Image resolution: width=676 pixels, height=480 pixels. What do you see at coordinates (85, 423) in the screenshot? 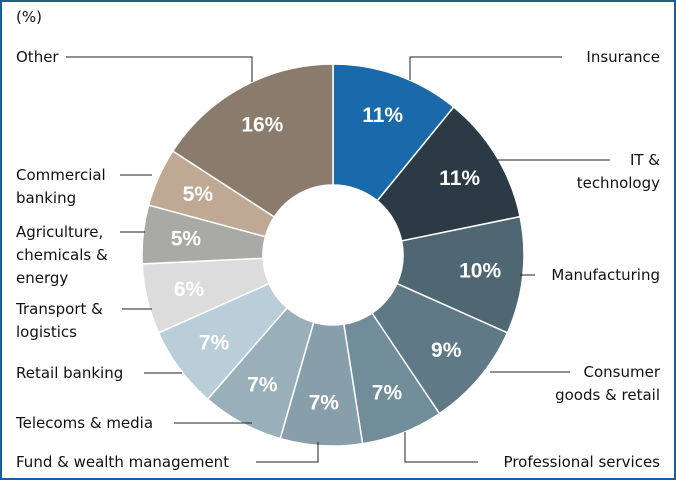
I see `category-label: Telecoms & media` at bounding box center [85, 423].